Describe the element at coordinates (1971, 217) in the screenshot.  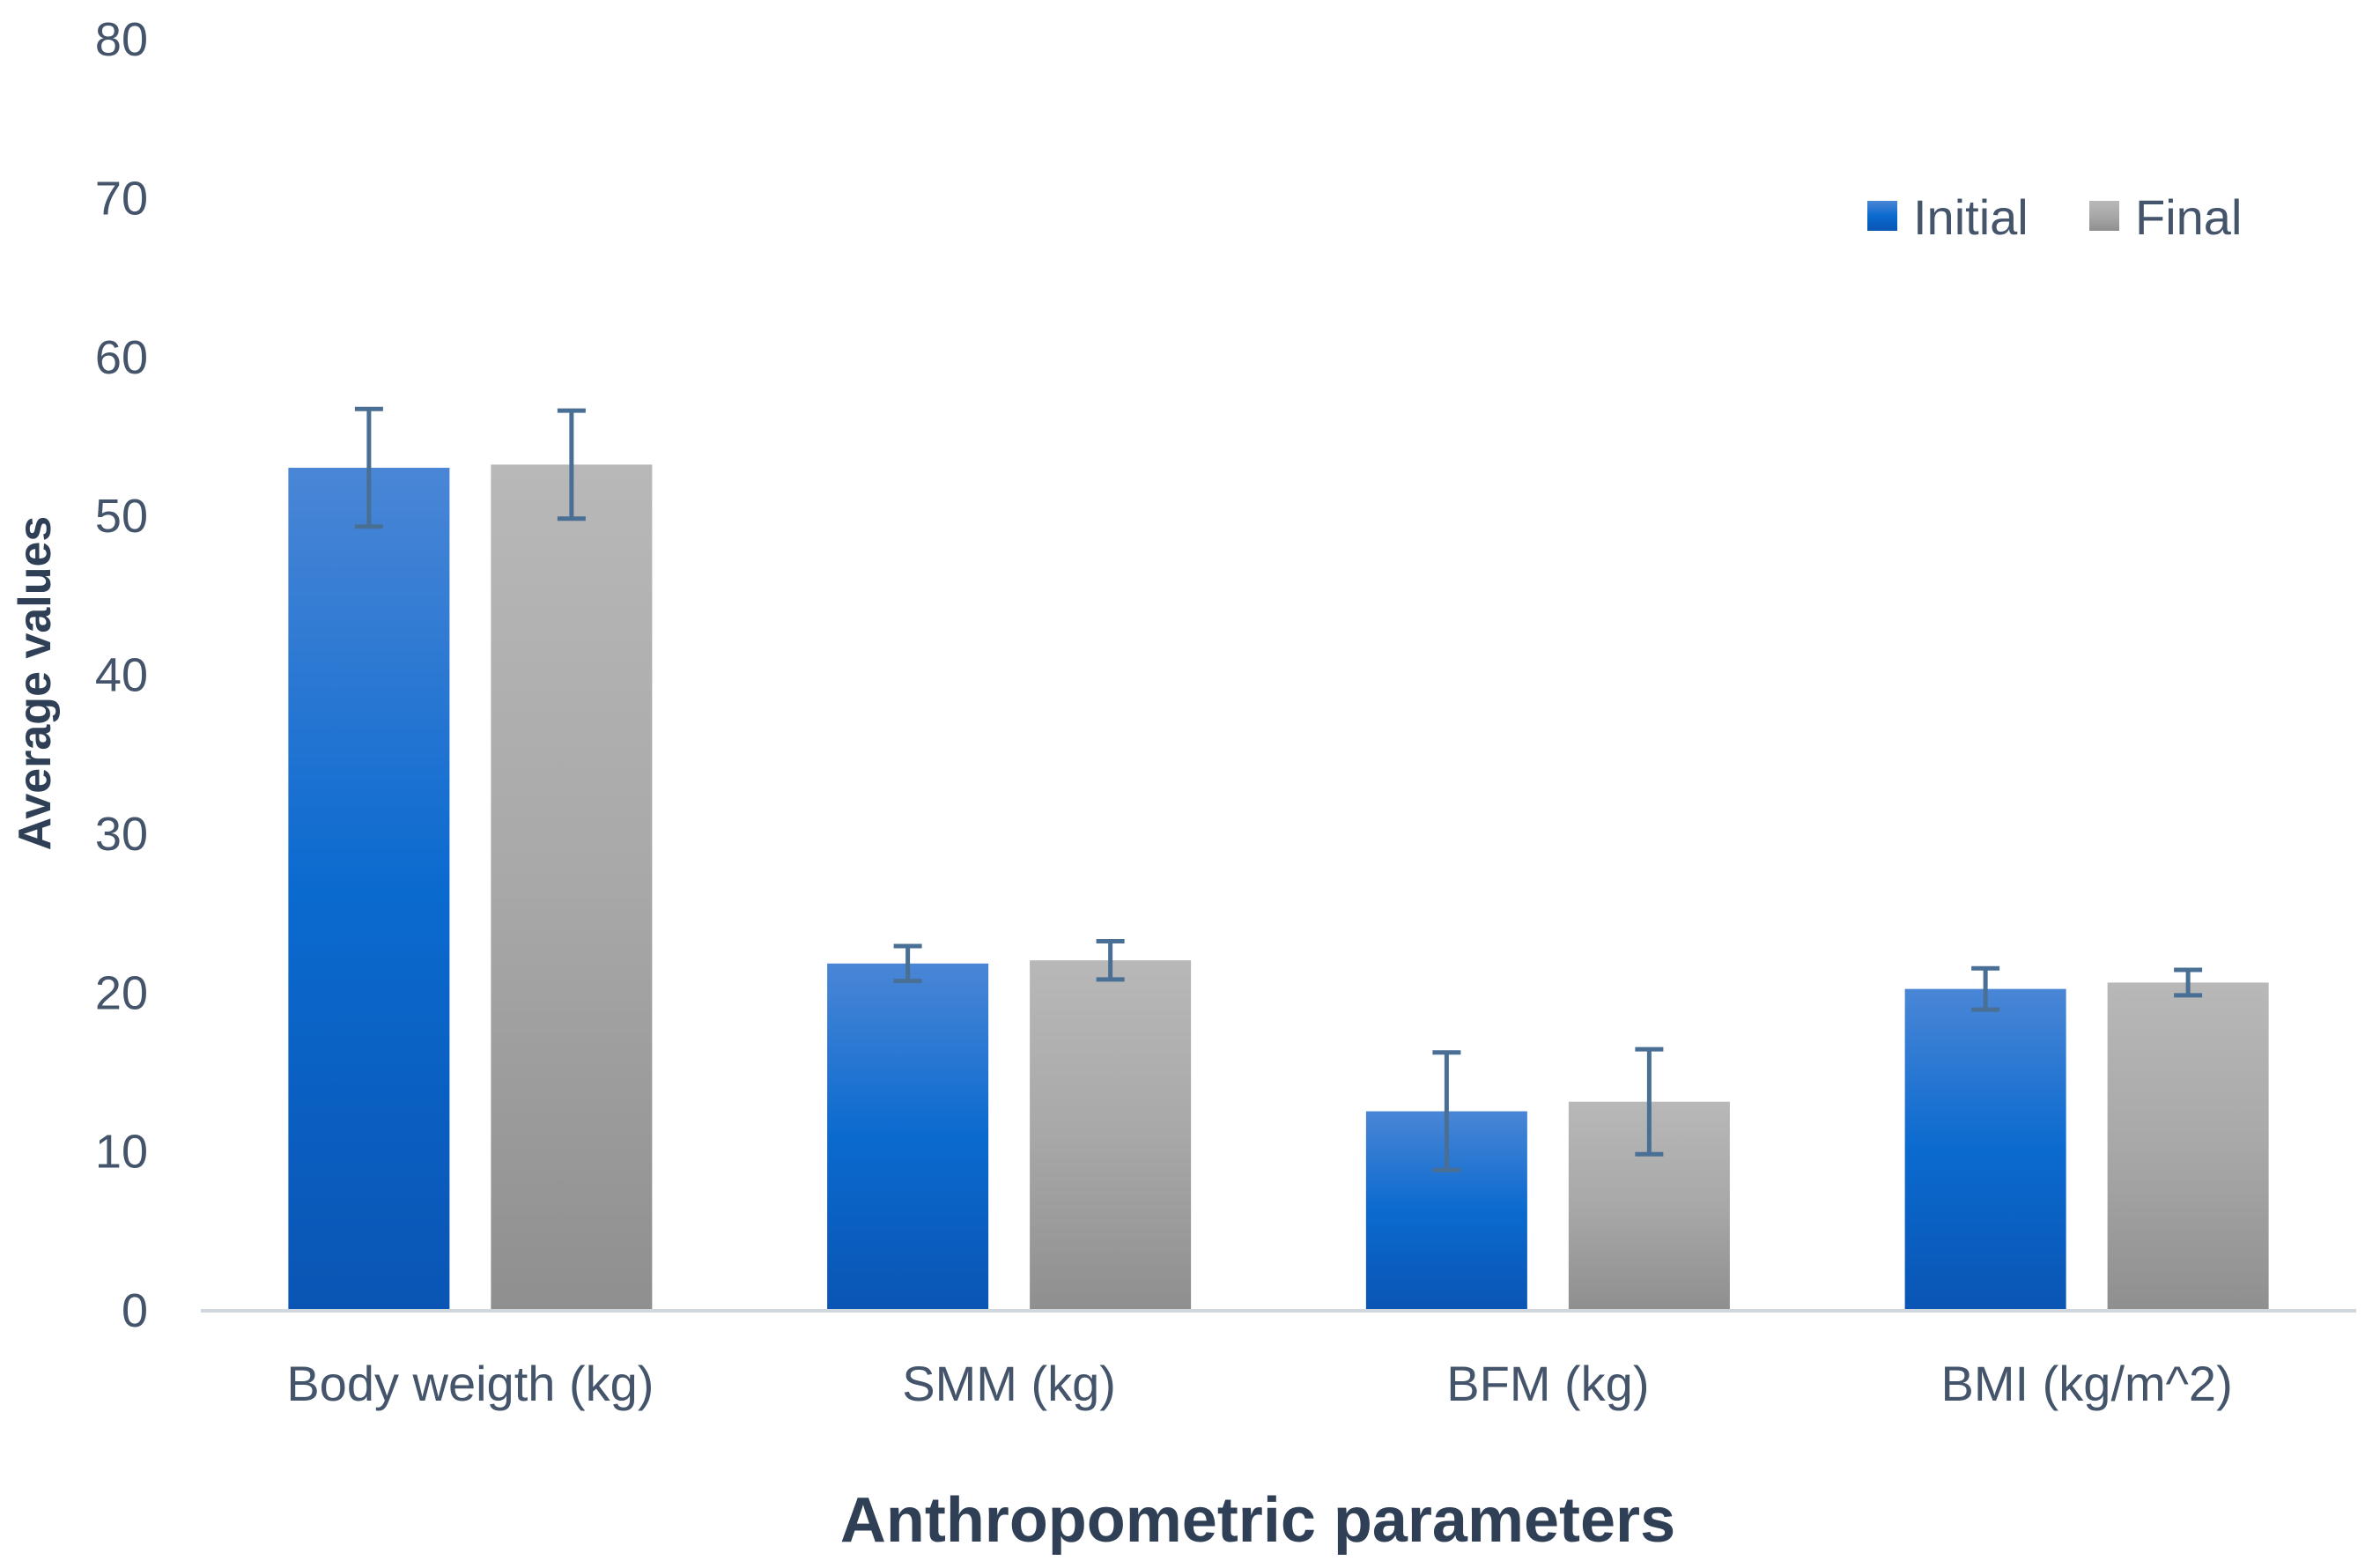
I see `legend-label-initial: Initial` at that location.